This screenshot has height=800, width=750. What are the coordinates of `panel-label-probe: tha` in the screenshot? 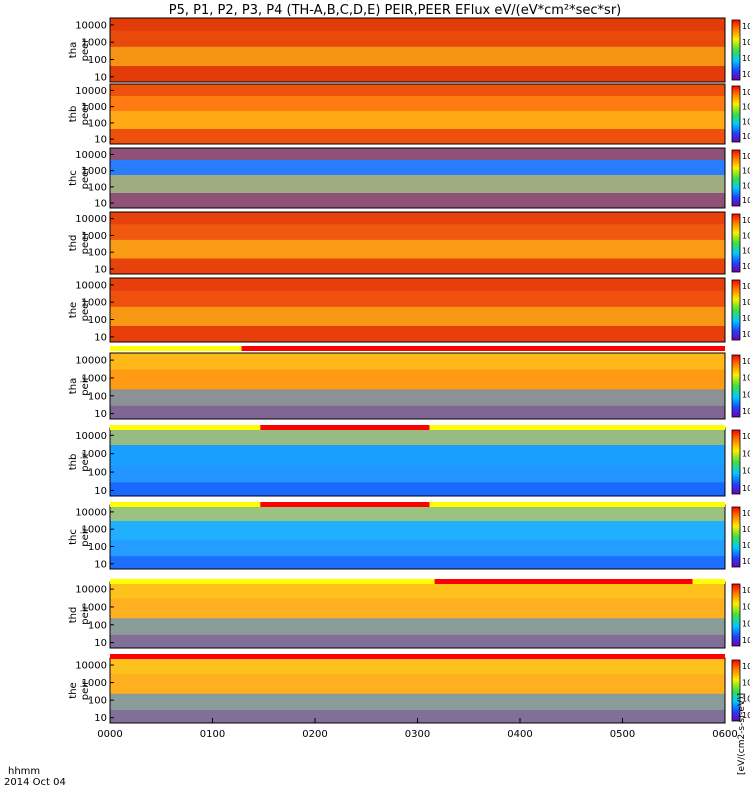 It's located at (73, 50).